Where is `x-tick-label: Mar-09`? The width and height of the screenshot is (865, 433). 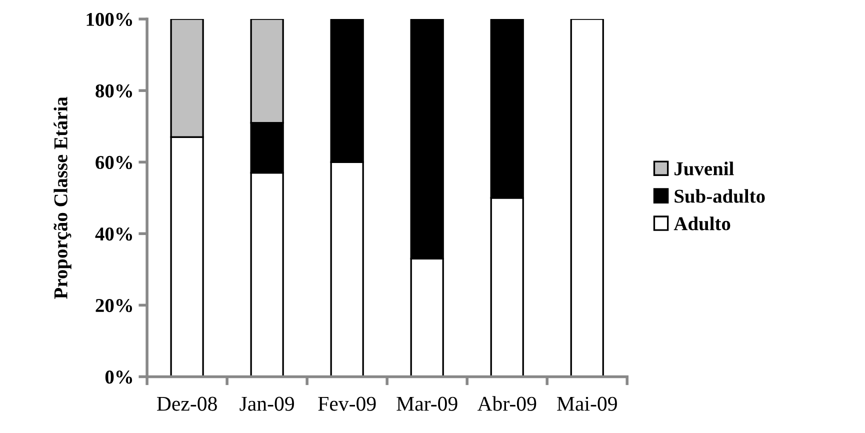
x-tick-label: Mar-09 is located at coordinates (427, 403).